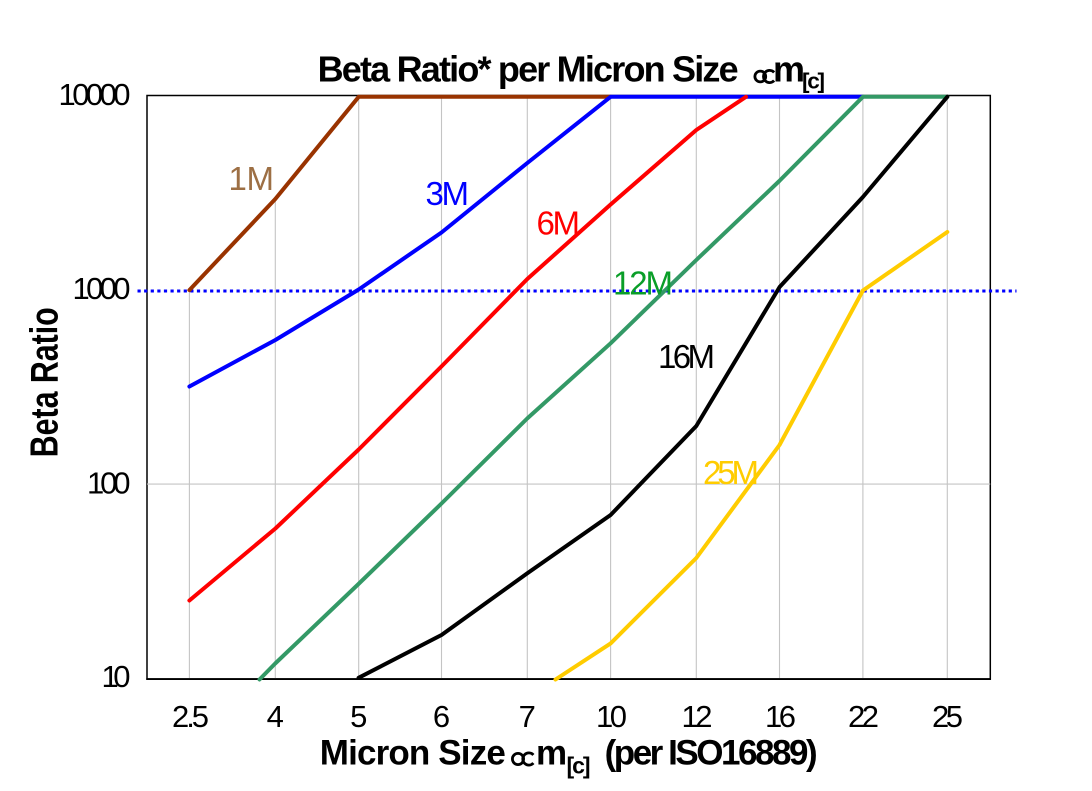 Image resolution: width=1092 pixels, height=791 pixels. I want to click on svg-text: 6, so click(441, 716).